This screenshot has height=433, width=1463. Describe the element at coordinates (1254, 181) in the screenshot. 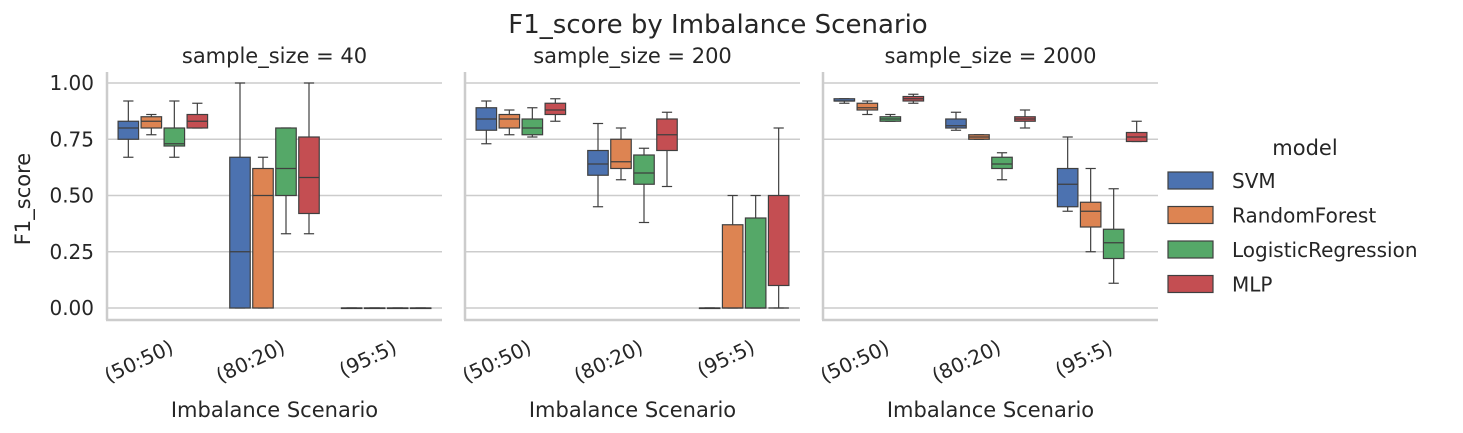

I see `legend-label: SVM` at that location.